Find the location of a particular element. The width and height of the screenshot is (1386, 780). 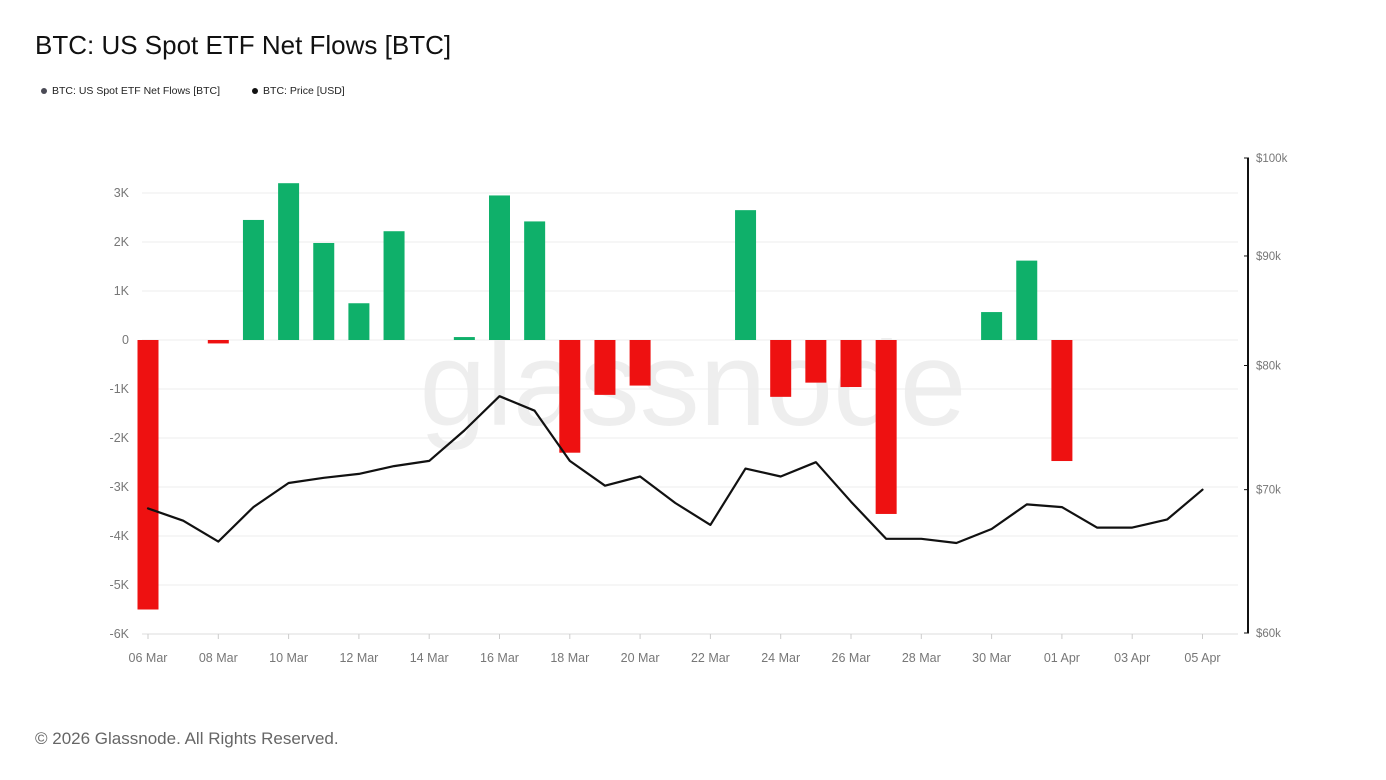

x-tick-label: 12 Mar is located at coordinates (358, 658).